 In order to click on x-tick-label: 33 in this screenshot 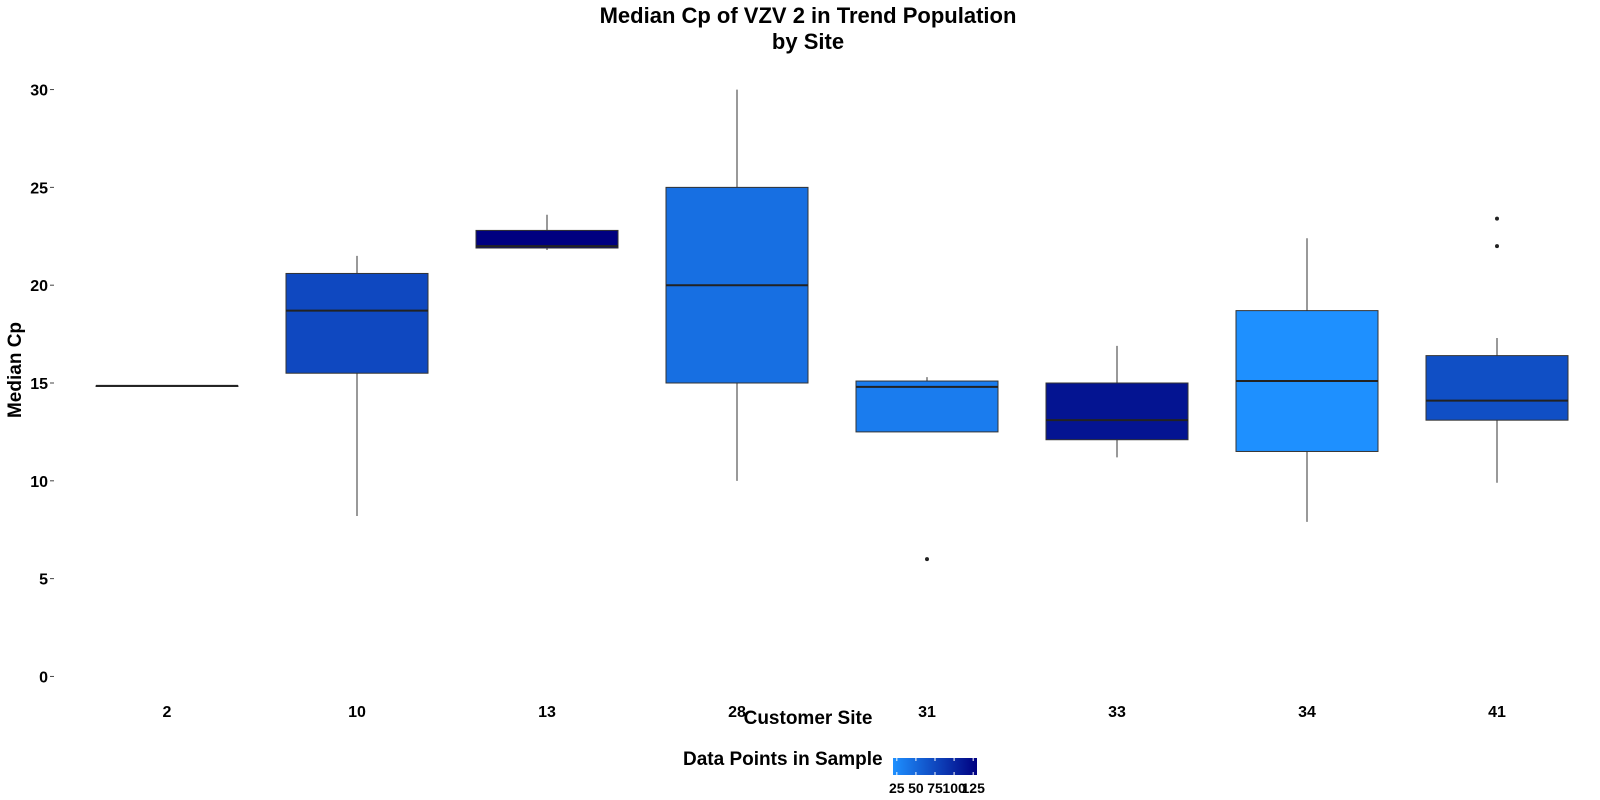, I will do `click(1117, 712)`.